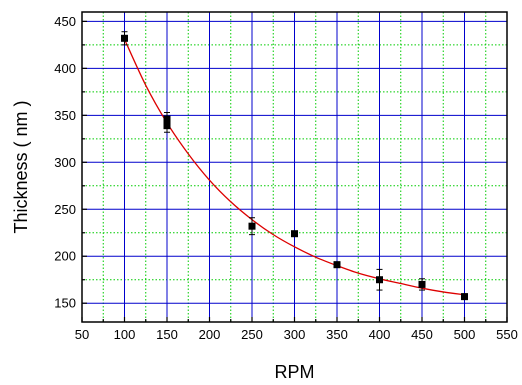 This screenshot has width=522, height=385. Describe the element at coordinates (65, 115) in the screenshot. I see `y-tick-label: 350` at that location.